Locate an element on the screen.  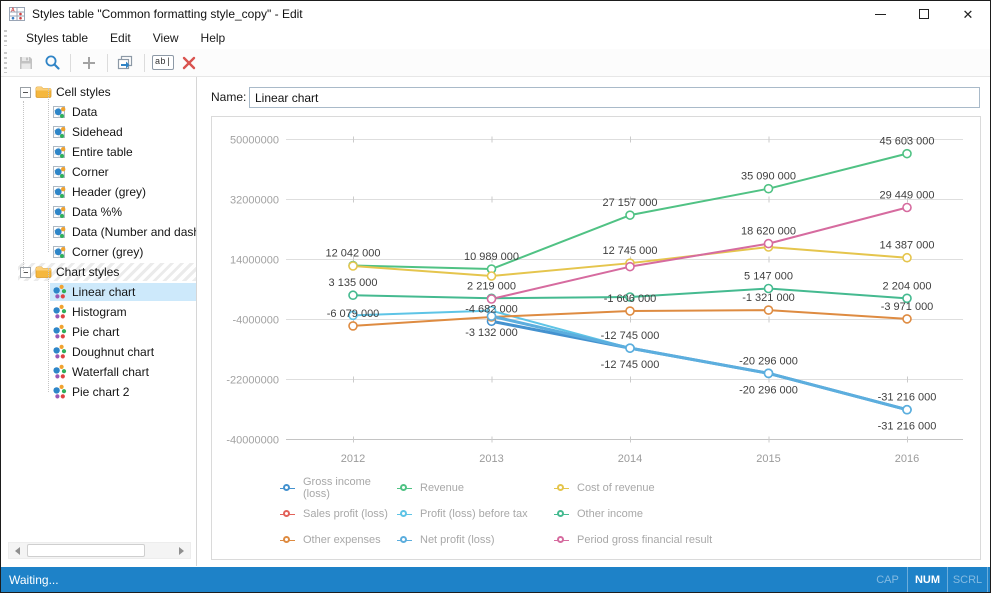
tree-item-pie-chart-2: Pie chart 2 is located at coordinates (99, 392).